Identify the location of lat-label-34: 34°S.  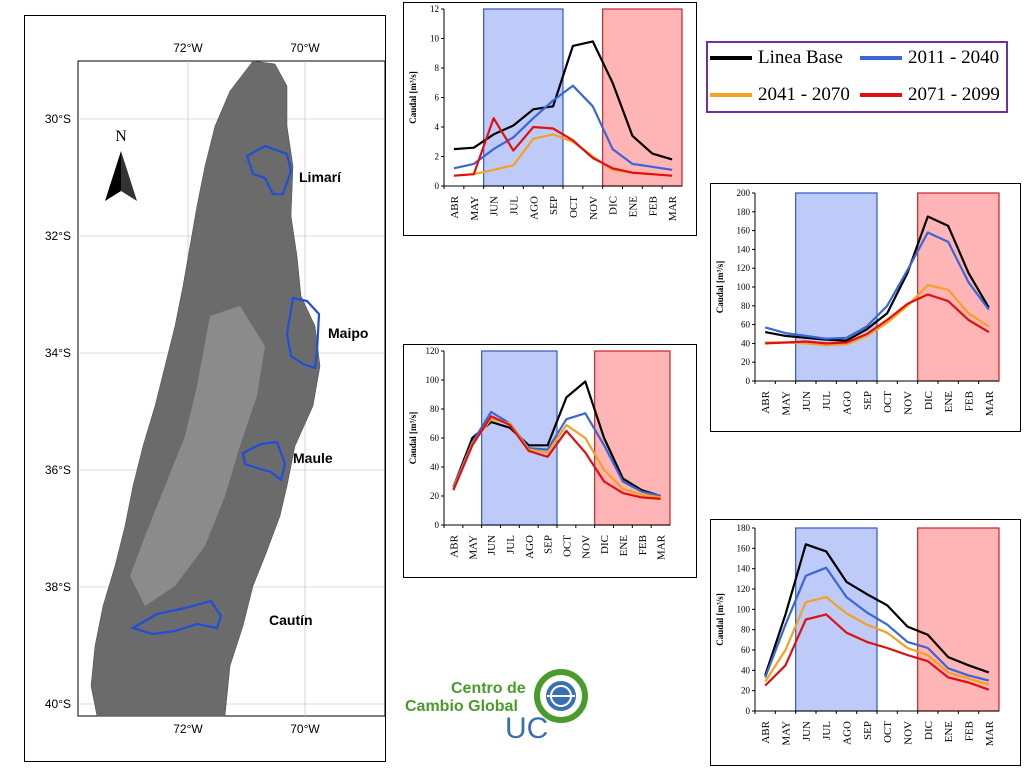
(58, 353).